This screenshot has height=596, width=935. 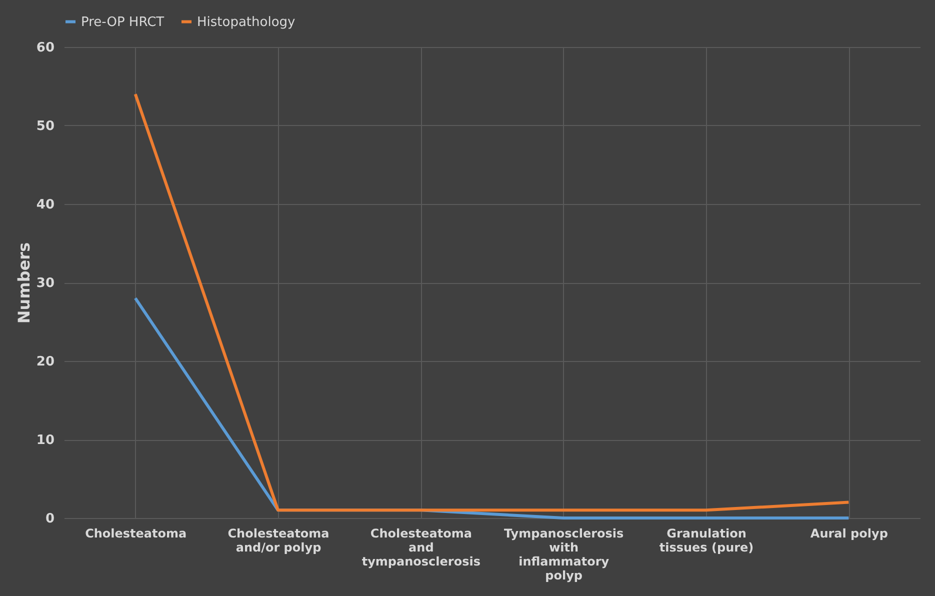 I want to click on x-tick-label: Cholesteatoma and tympanosclerosis, so click(x=421, y=547).